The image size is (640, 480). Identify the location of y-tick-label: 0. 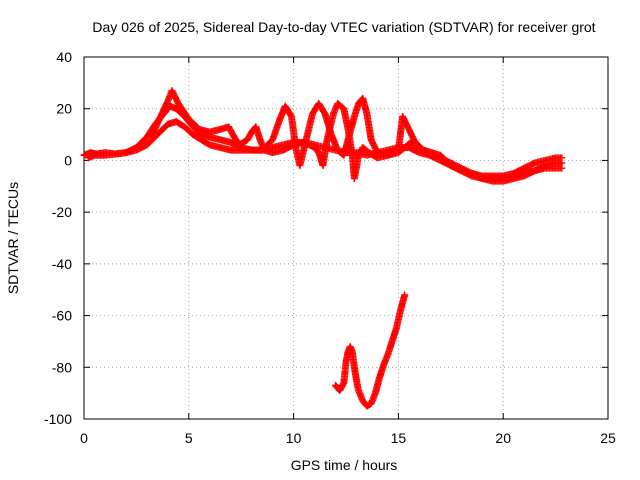
(68, 160).